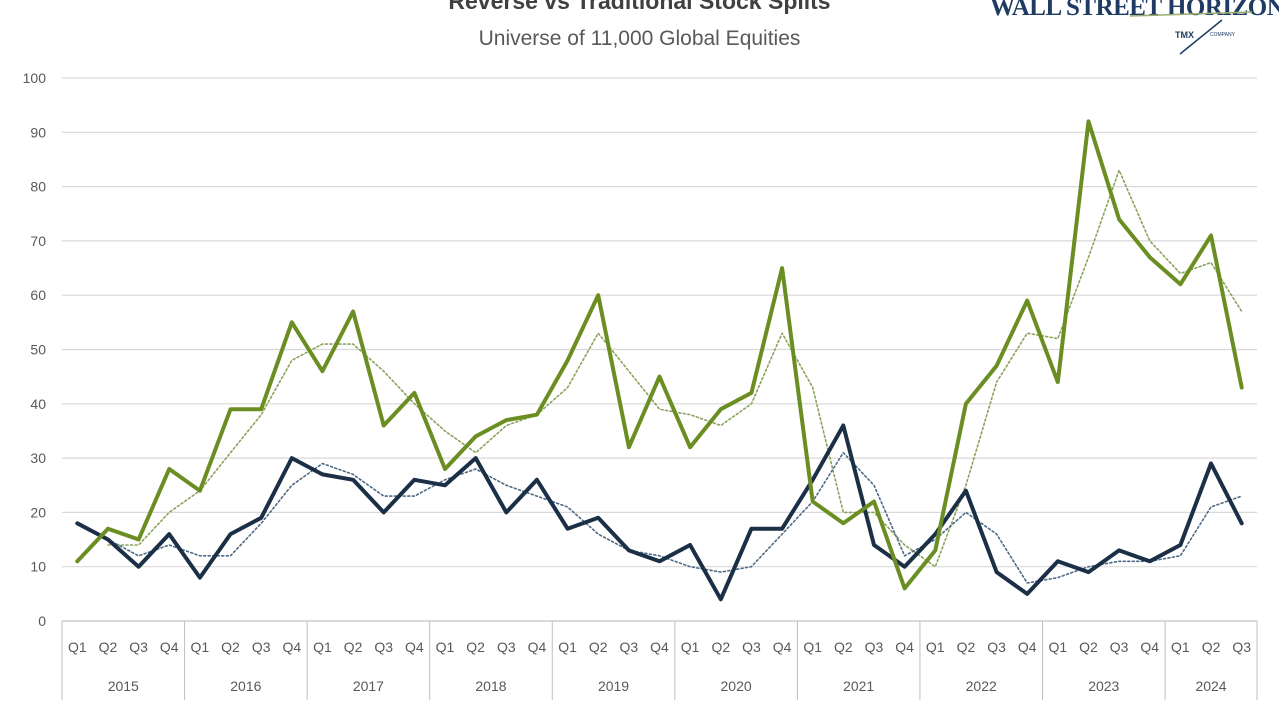  Describe the element at coordinates (981, 686) in the screenshot. I see `x-year-label: 2022` at that location.